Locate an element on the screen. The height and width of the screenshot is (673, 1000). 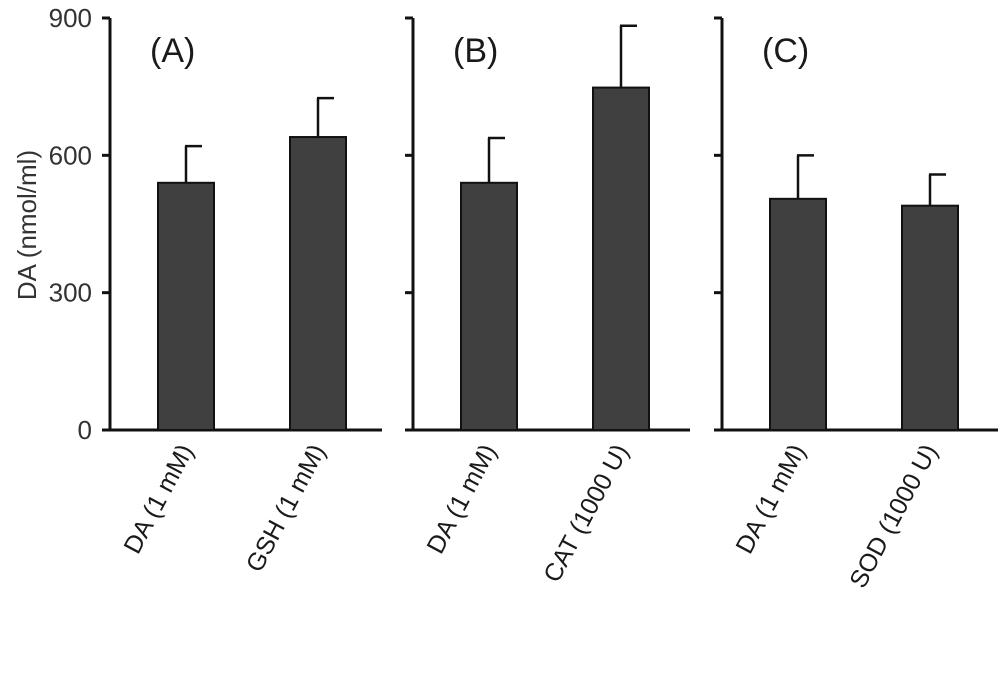
category-label: GSH (1 mM) is located at coordinates (286, 508).